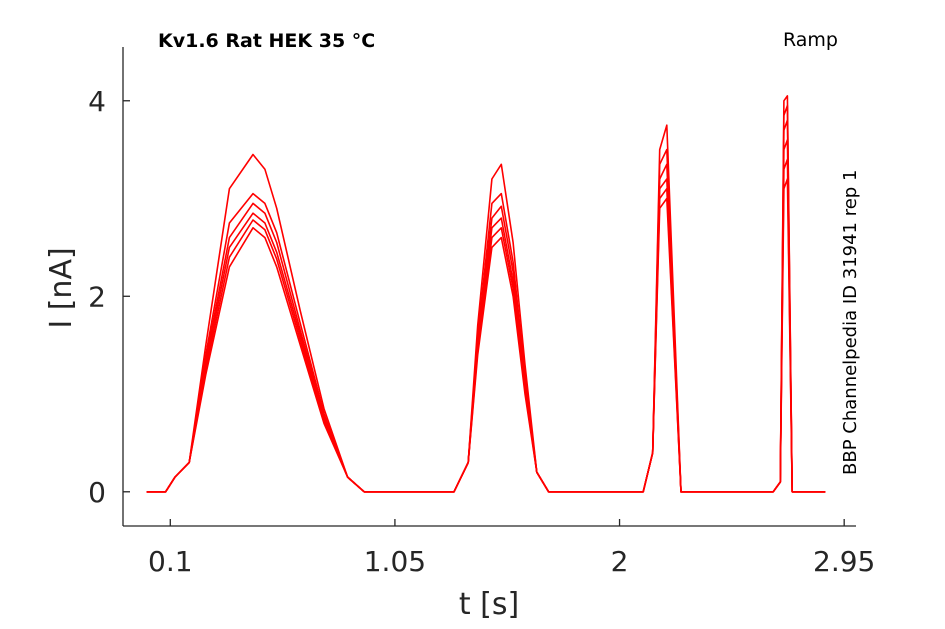  What do you see at coordinates (620, 561) in the screenshot?
I see `x-tick-label: 2` at bounding box center [620, 561].